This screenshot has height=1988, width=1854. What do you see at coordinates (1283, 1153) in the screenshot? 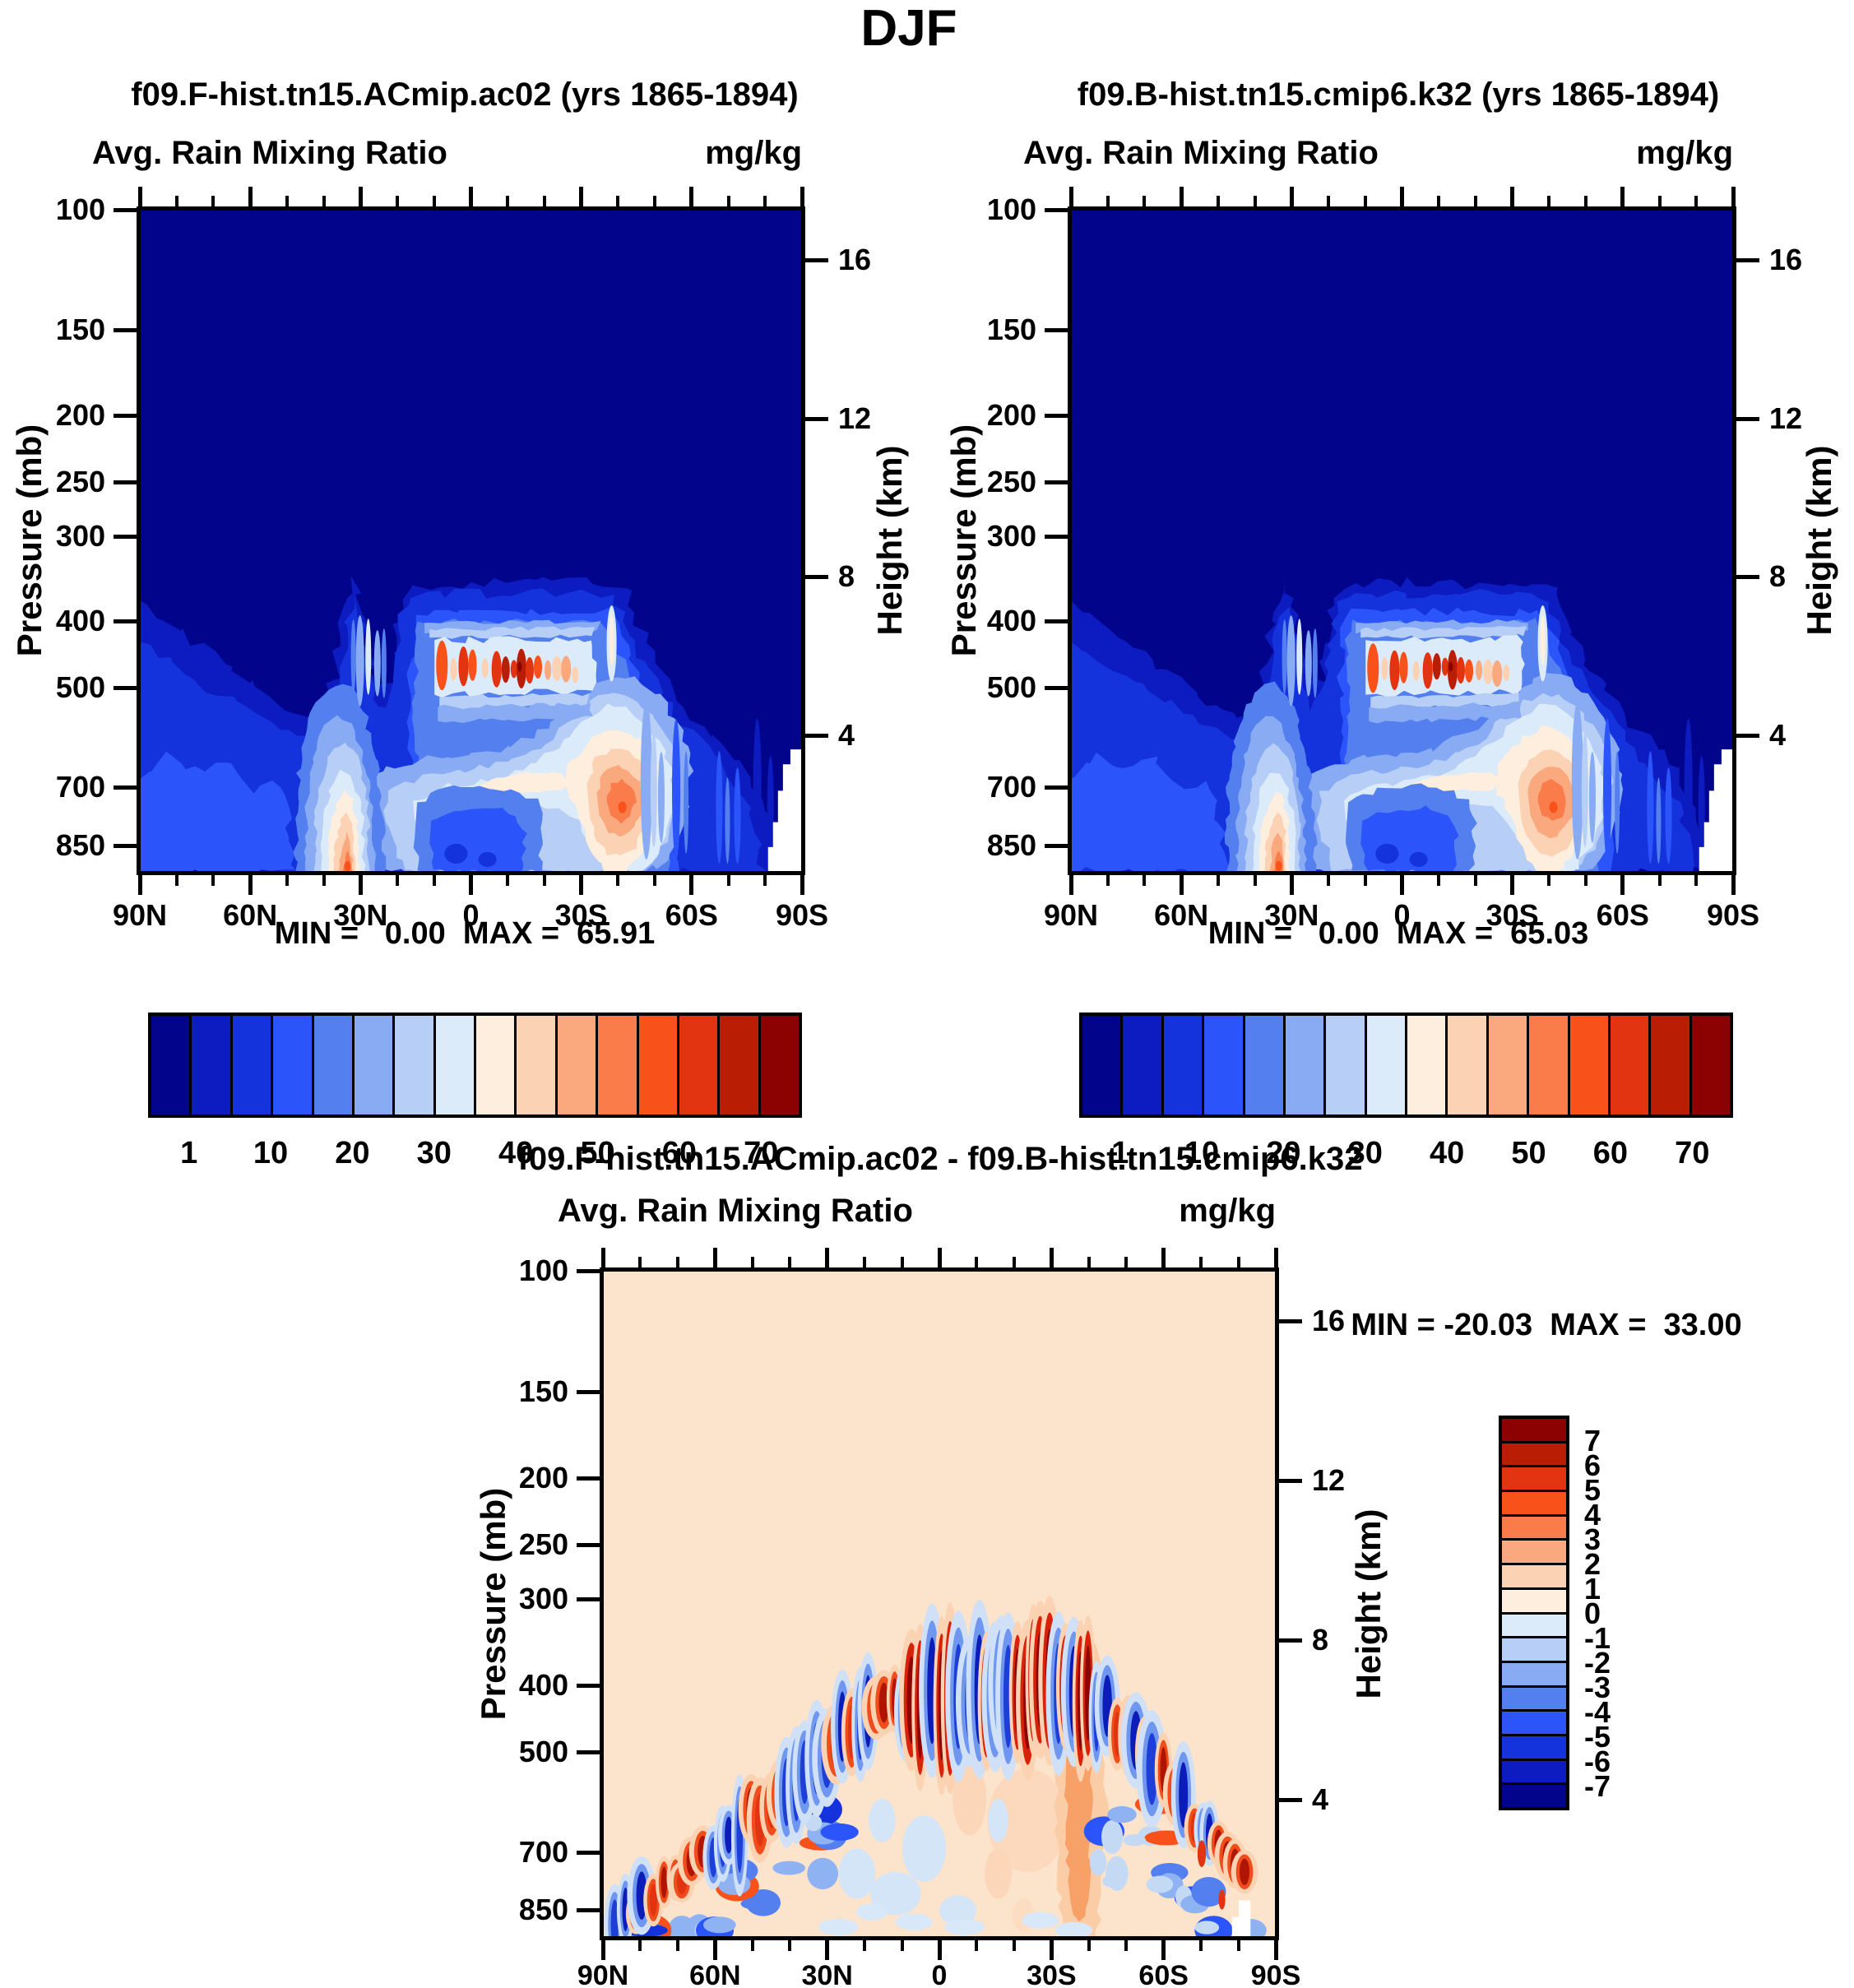
I see `colorbar-label: 20` at bounding box center [1283, 1153].